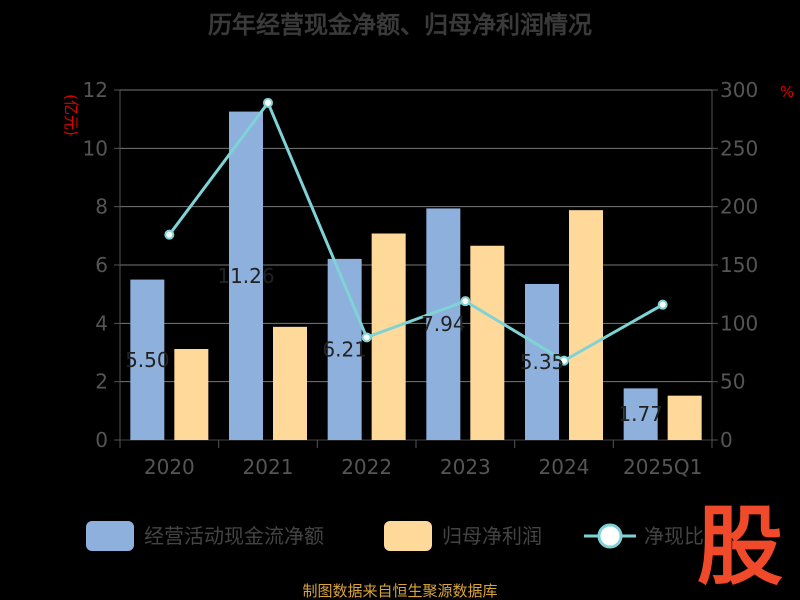 This screenshot has height=600, width=800. What do you see at coordinates (739, 207) in the screenshot?
I see `right-tick-label: 200` at bounding box center [739, 207].